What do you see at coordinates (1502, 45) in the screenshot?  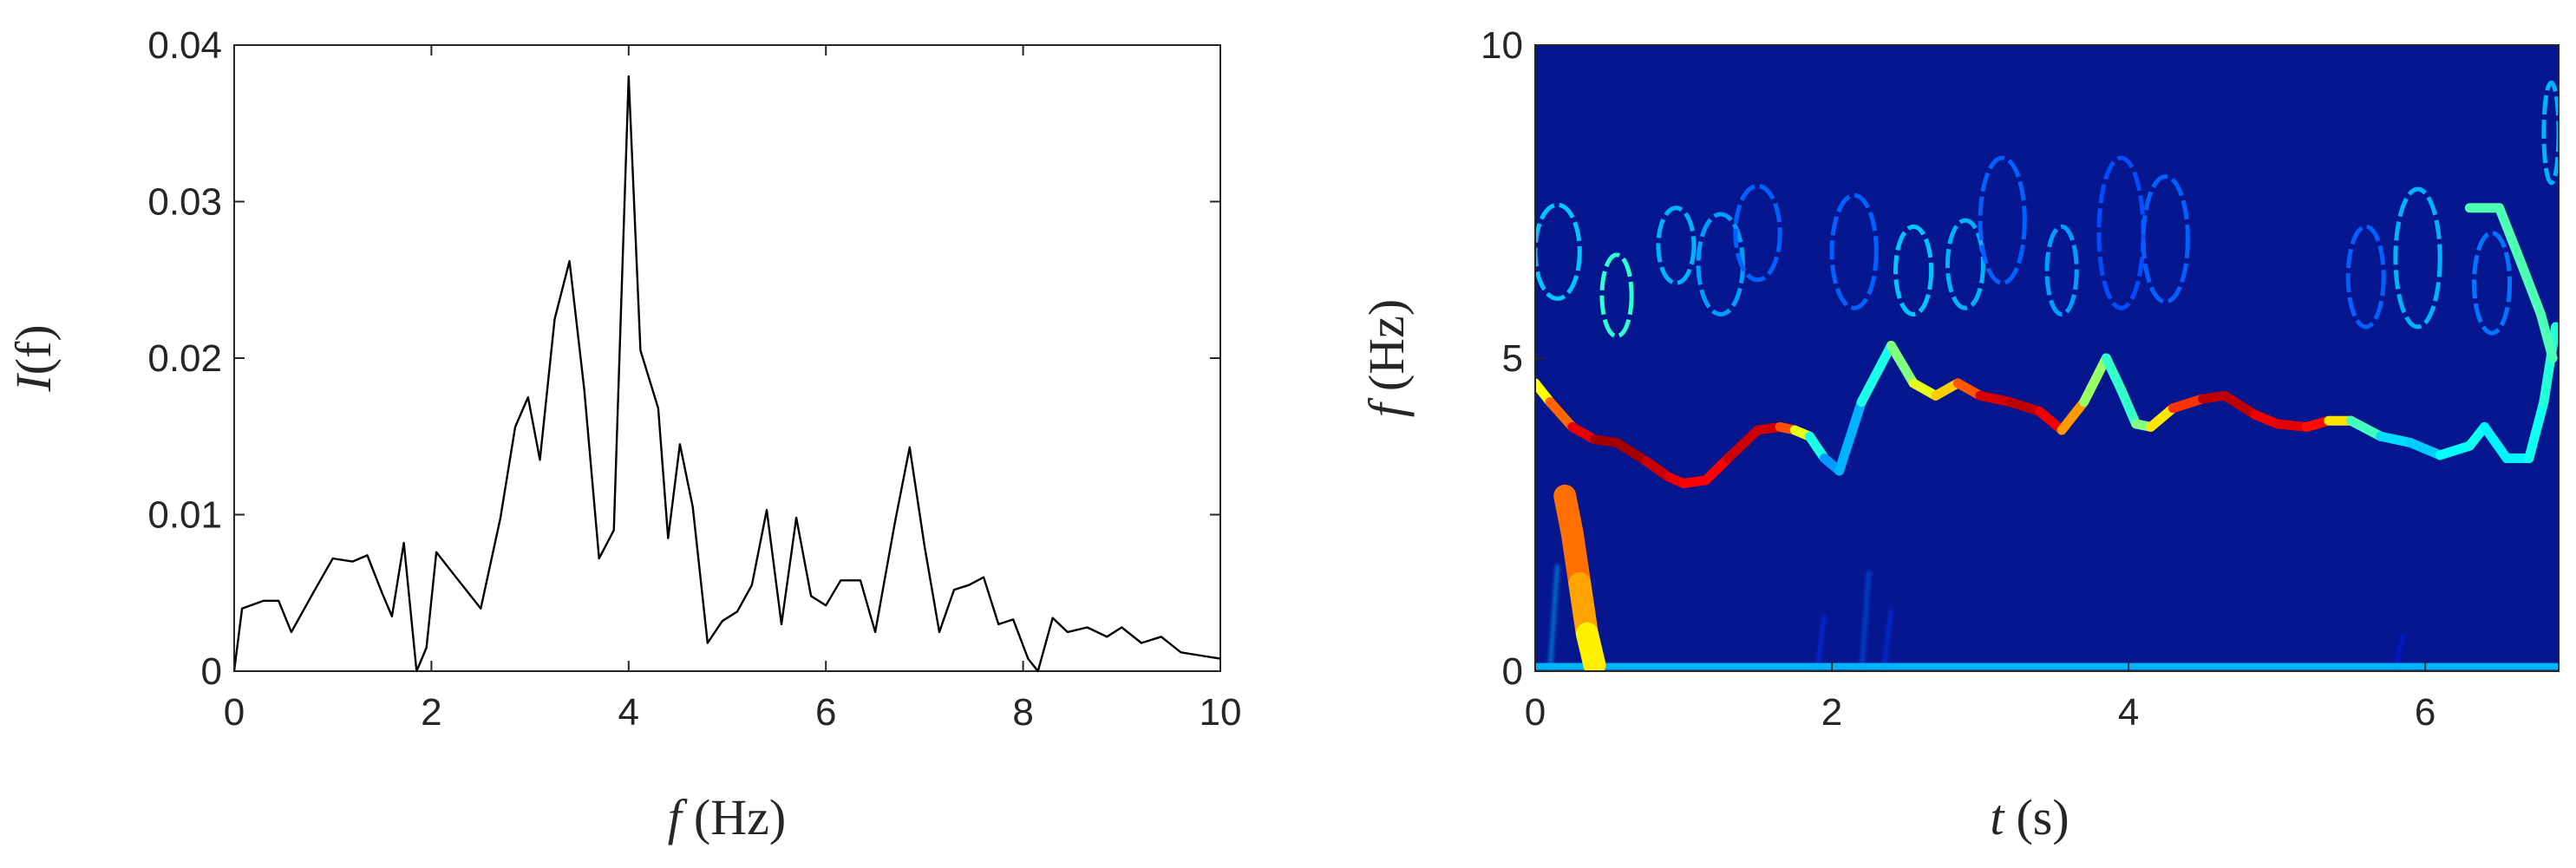 I see `right-y-tick-label: 10` at bounding box center [1502, 45].